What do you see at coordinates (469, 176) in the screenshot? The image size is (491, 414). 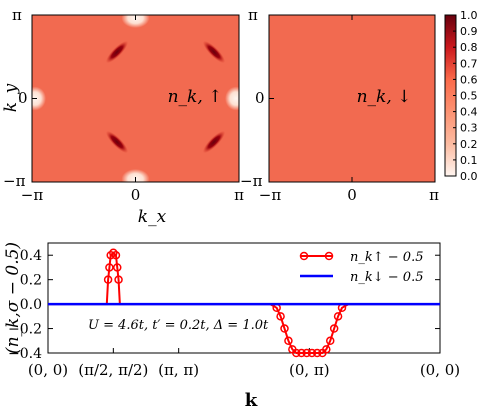 I see `colorbar-tick-label: 0.0` at bounding box center [469, 176].